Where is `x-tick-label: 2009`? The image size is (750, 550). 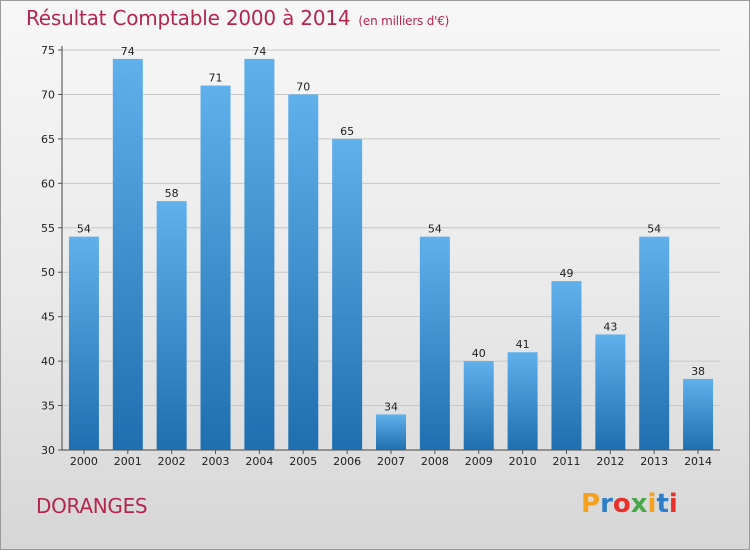
x-tick-label: 2009 is located at coordinates (479, 461).